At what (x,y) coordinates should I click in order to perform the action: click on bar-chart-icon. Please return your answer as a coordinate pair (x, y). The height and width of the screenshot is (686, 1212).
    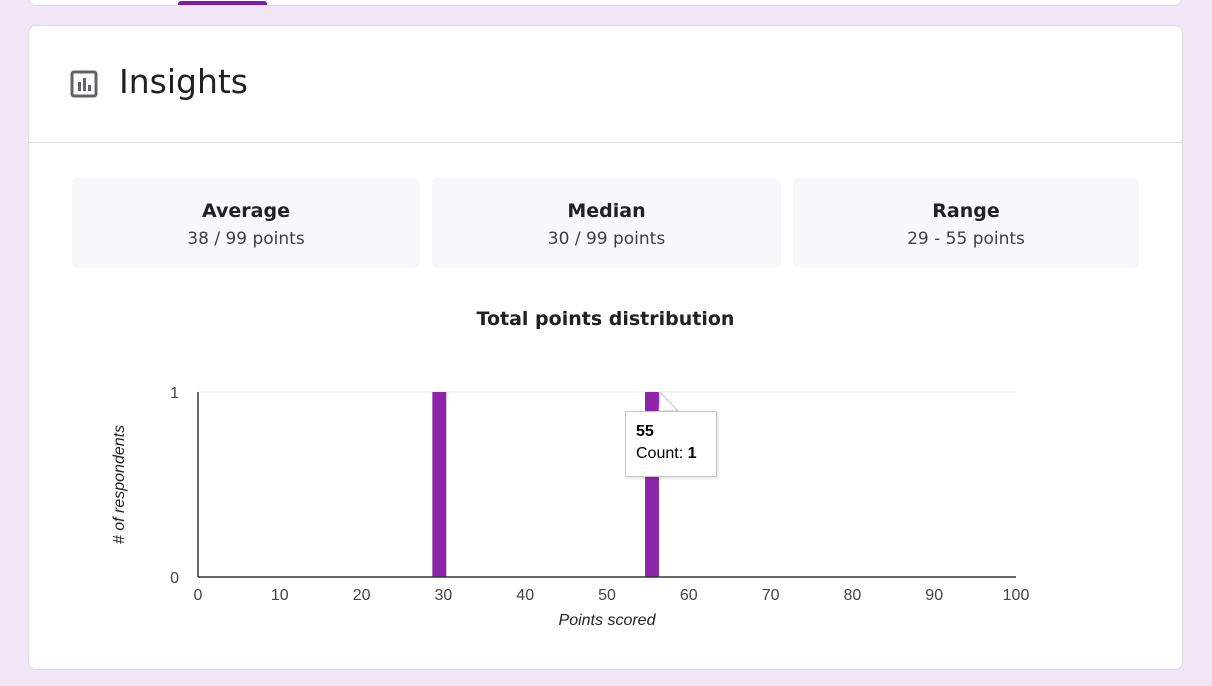
    Looking at the image, I should click on (84, 84).